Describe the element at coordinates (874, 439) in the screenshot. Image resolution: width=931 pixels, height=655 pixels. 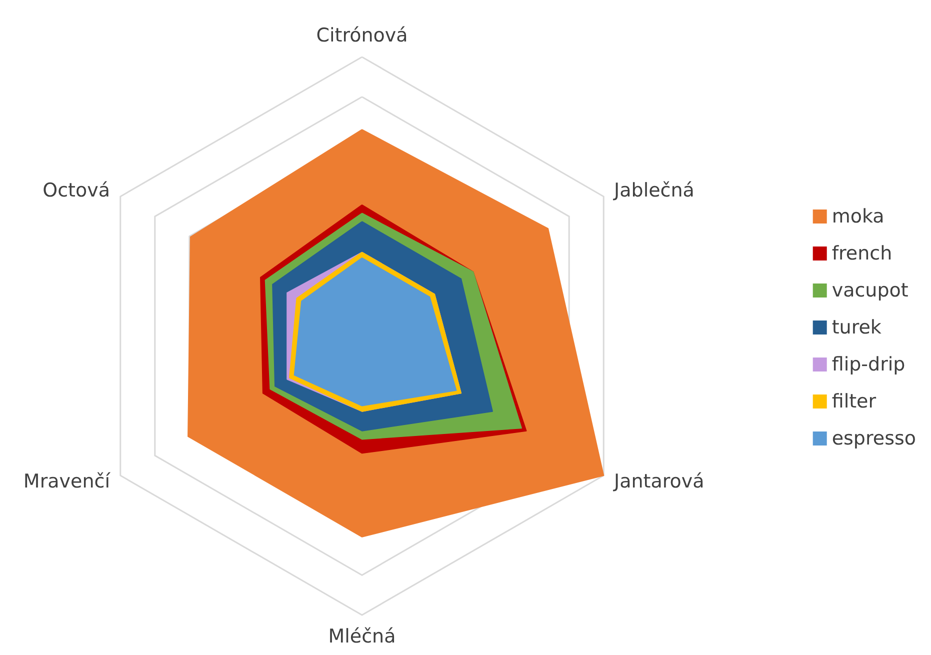
I see `legend-label: espresso` at that location.